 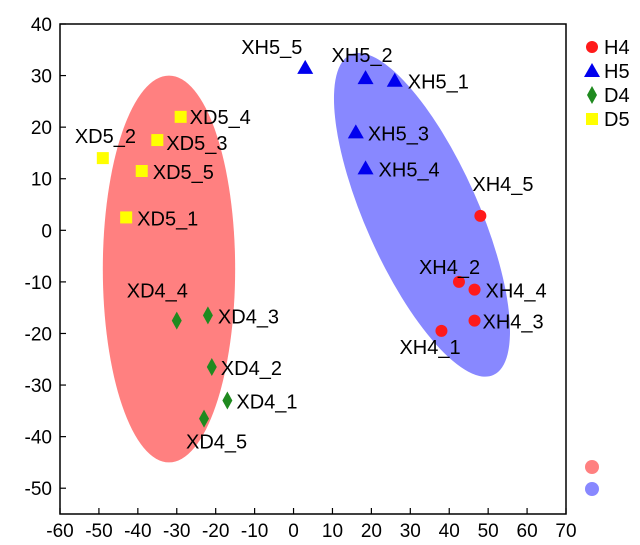 What do you see at coordinates (38, 489) in the screenshot?
I see `y-tick-label: -50` at bounding box center [38, 489].